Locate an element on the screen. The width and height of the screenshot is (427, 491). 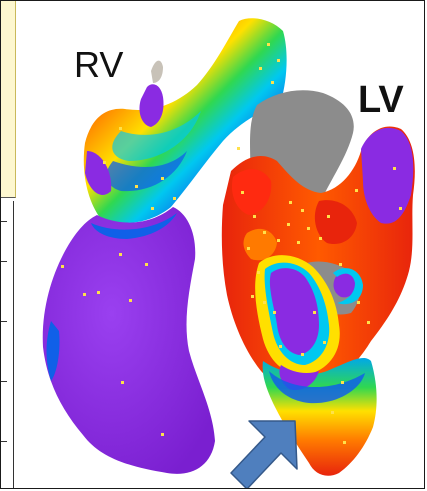
rv-blue-stripe is located at coordinates (146, 171).